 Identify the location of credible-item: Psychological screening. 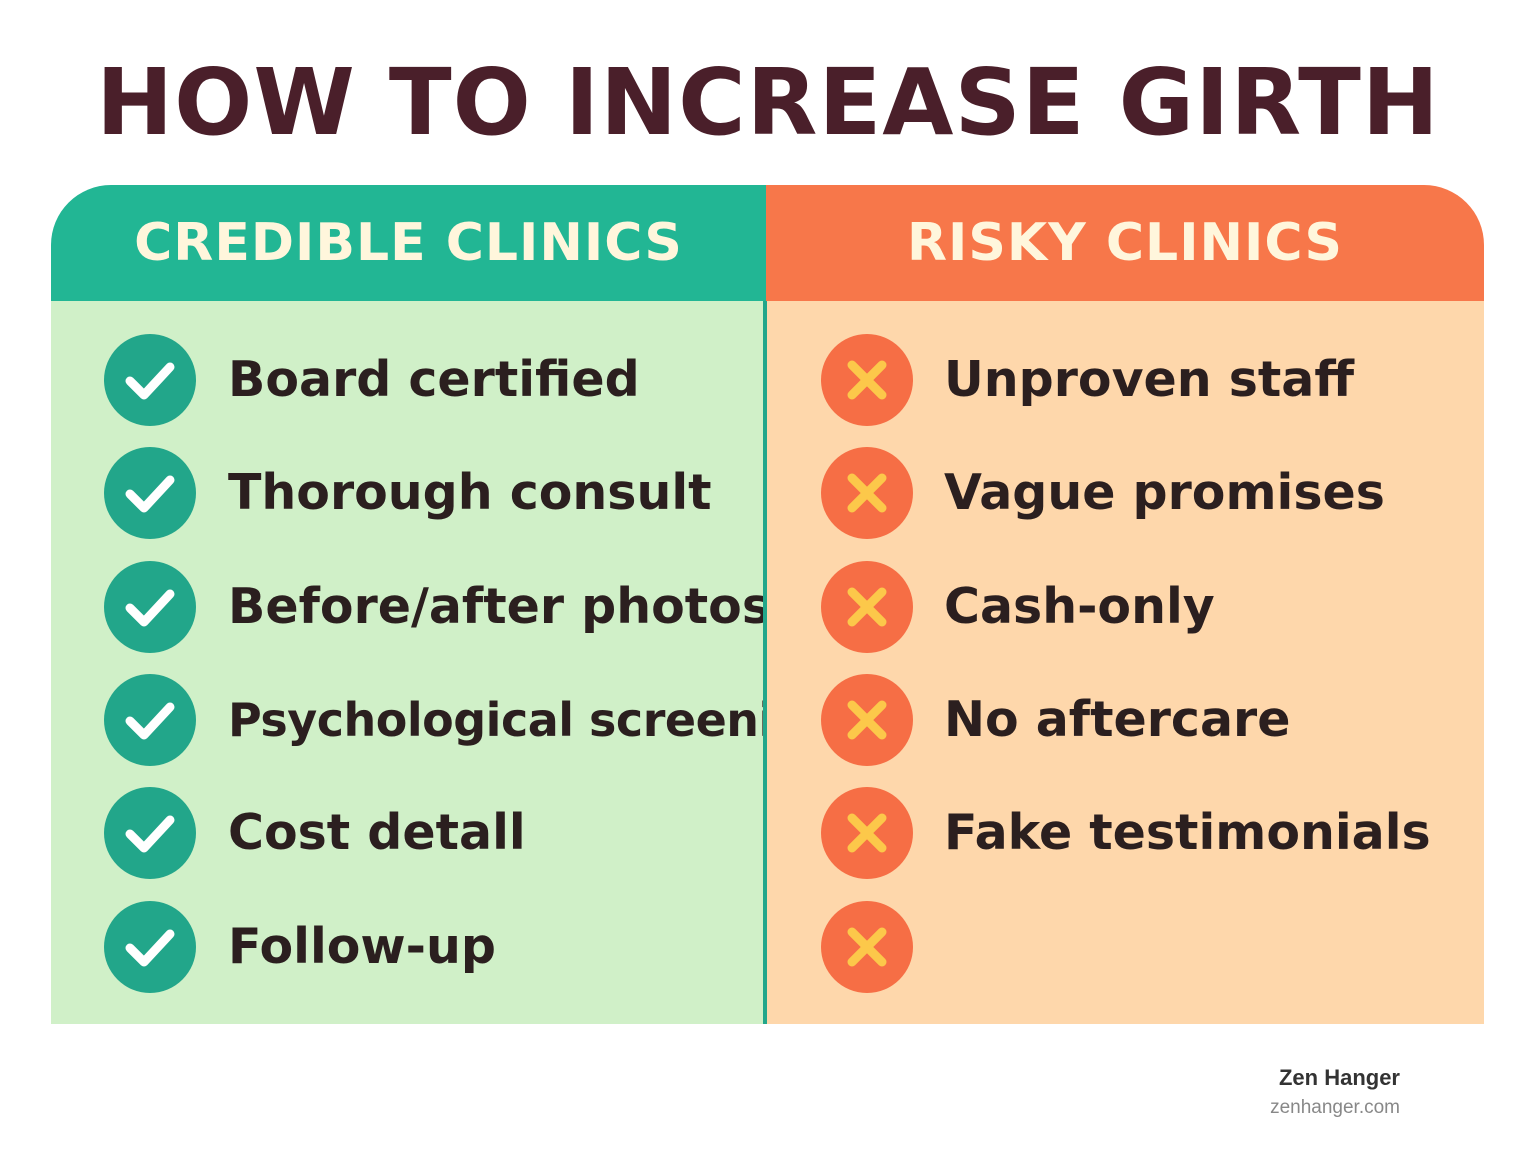
(445, 720).